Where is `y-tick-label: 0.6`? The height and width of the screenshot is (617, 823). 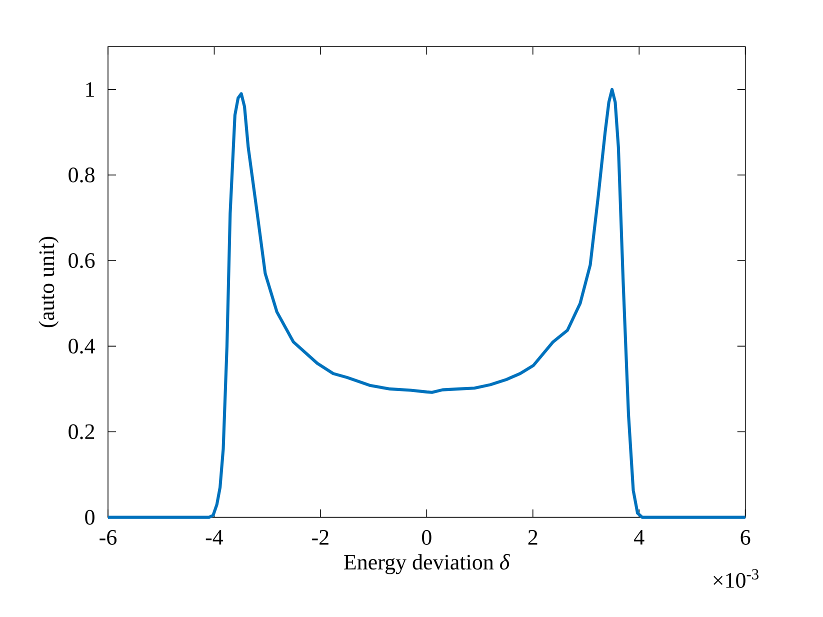 y-tick-label: 0.6 is located at coordinates (81, 260).